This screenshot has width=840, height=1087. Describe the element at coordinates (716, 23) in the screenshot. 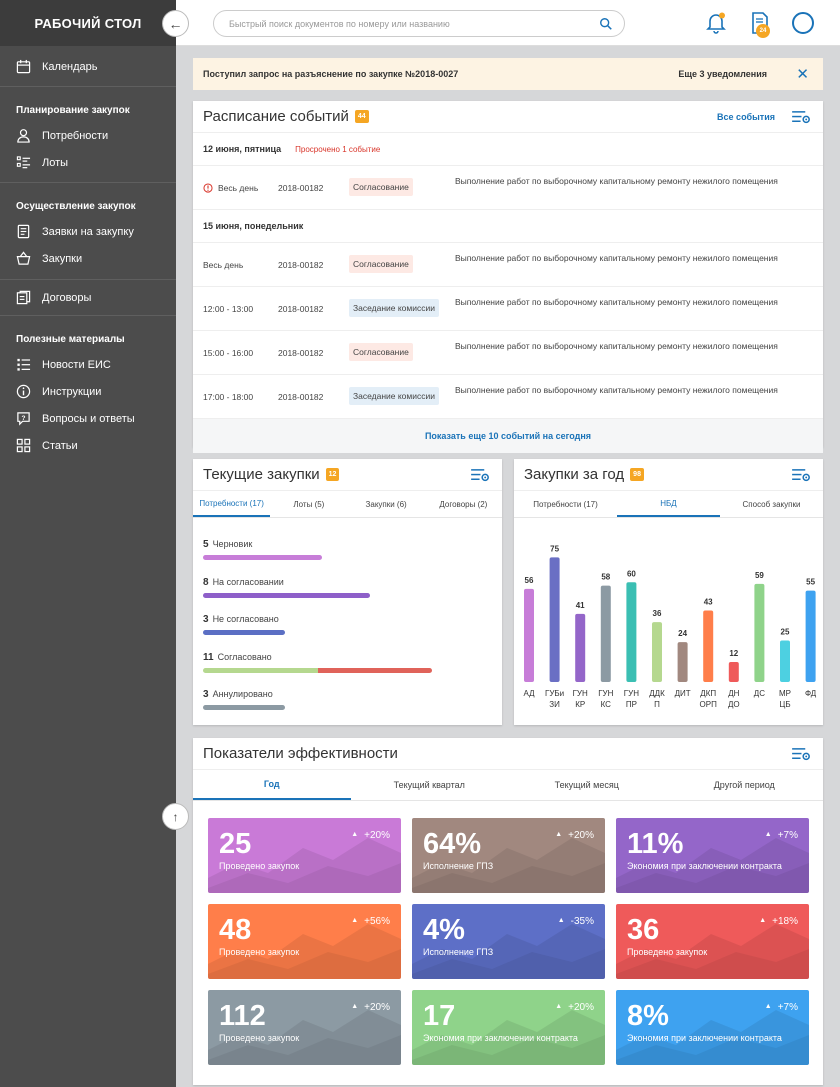

I see `bell-icon` at that location.